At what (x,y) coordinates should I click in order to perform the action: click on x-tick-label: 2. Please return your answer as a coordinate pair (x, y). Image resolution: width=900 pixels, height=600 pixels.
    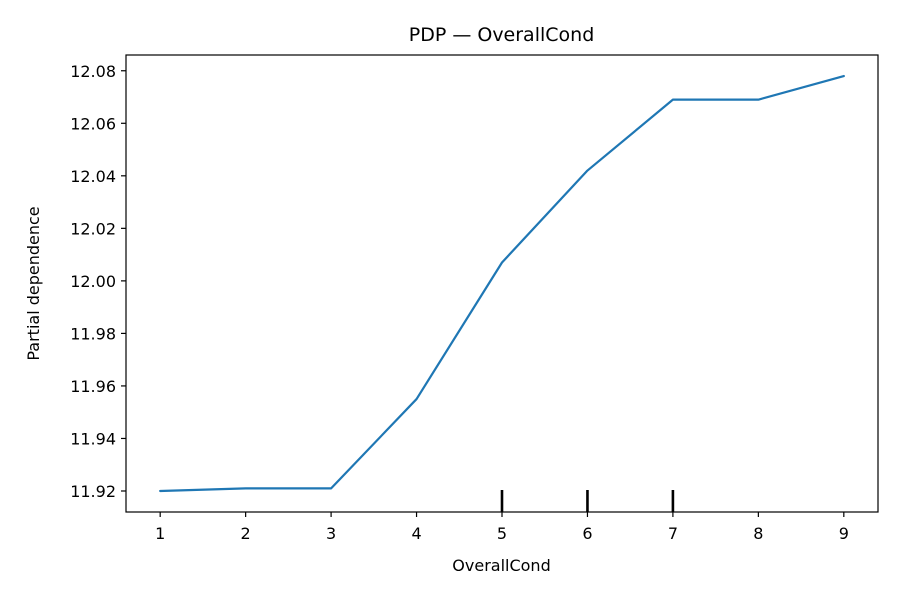
    Looking at the image, I should click on (246, 533).